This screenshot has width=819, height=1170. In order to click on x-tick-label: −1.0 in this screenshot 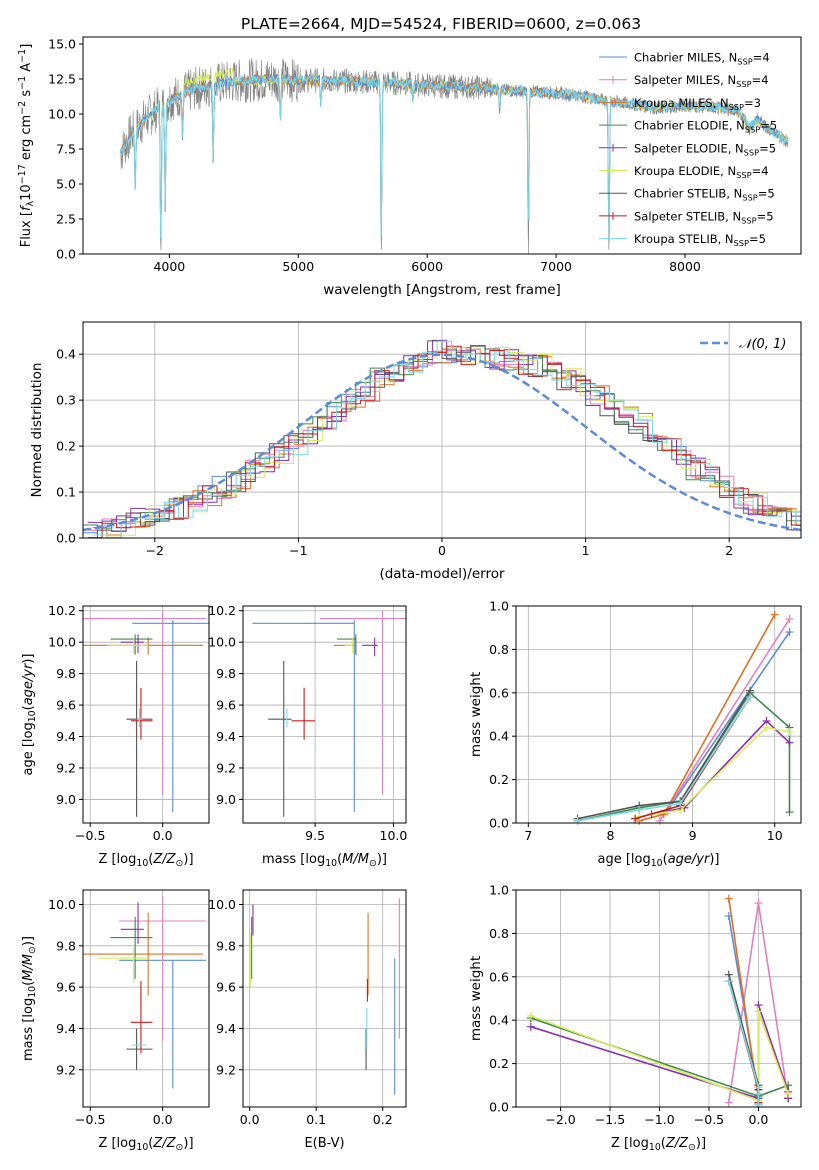, I will do `click(659, 1119)`.